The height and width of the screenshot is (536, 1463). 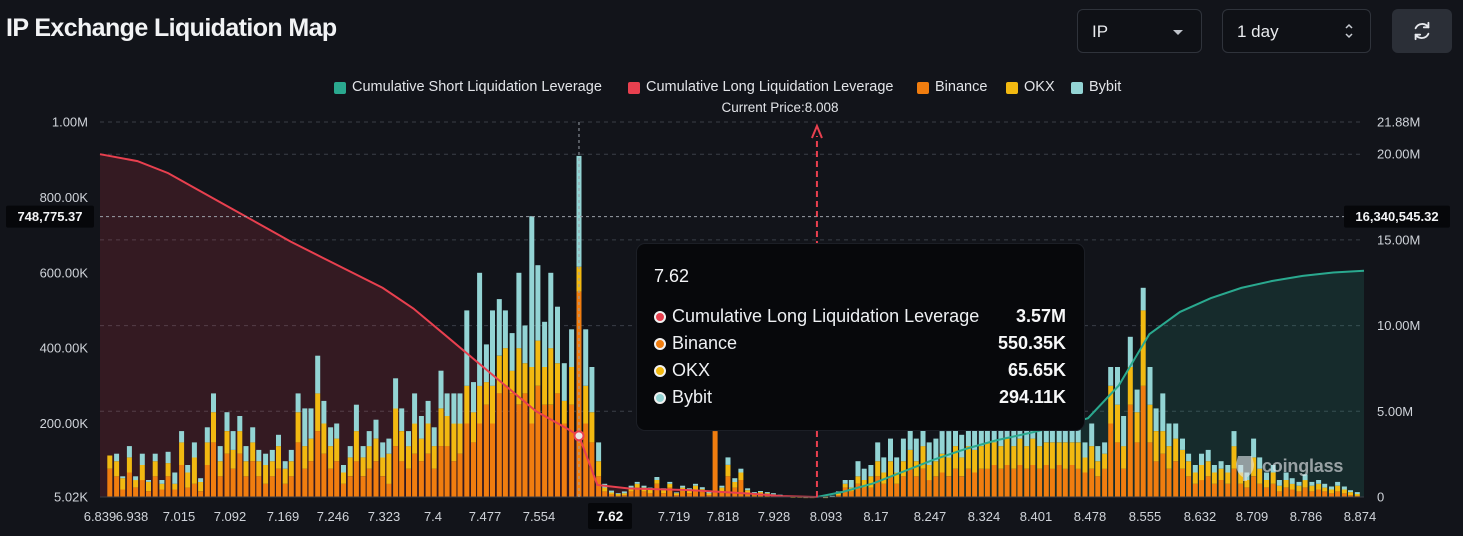 I want to click on x-tick-label: 6.938, so click(x=132, y=516).